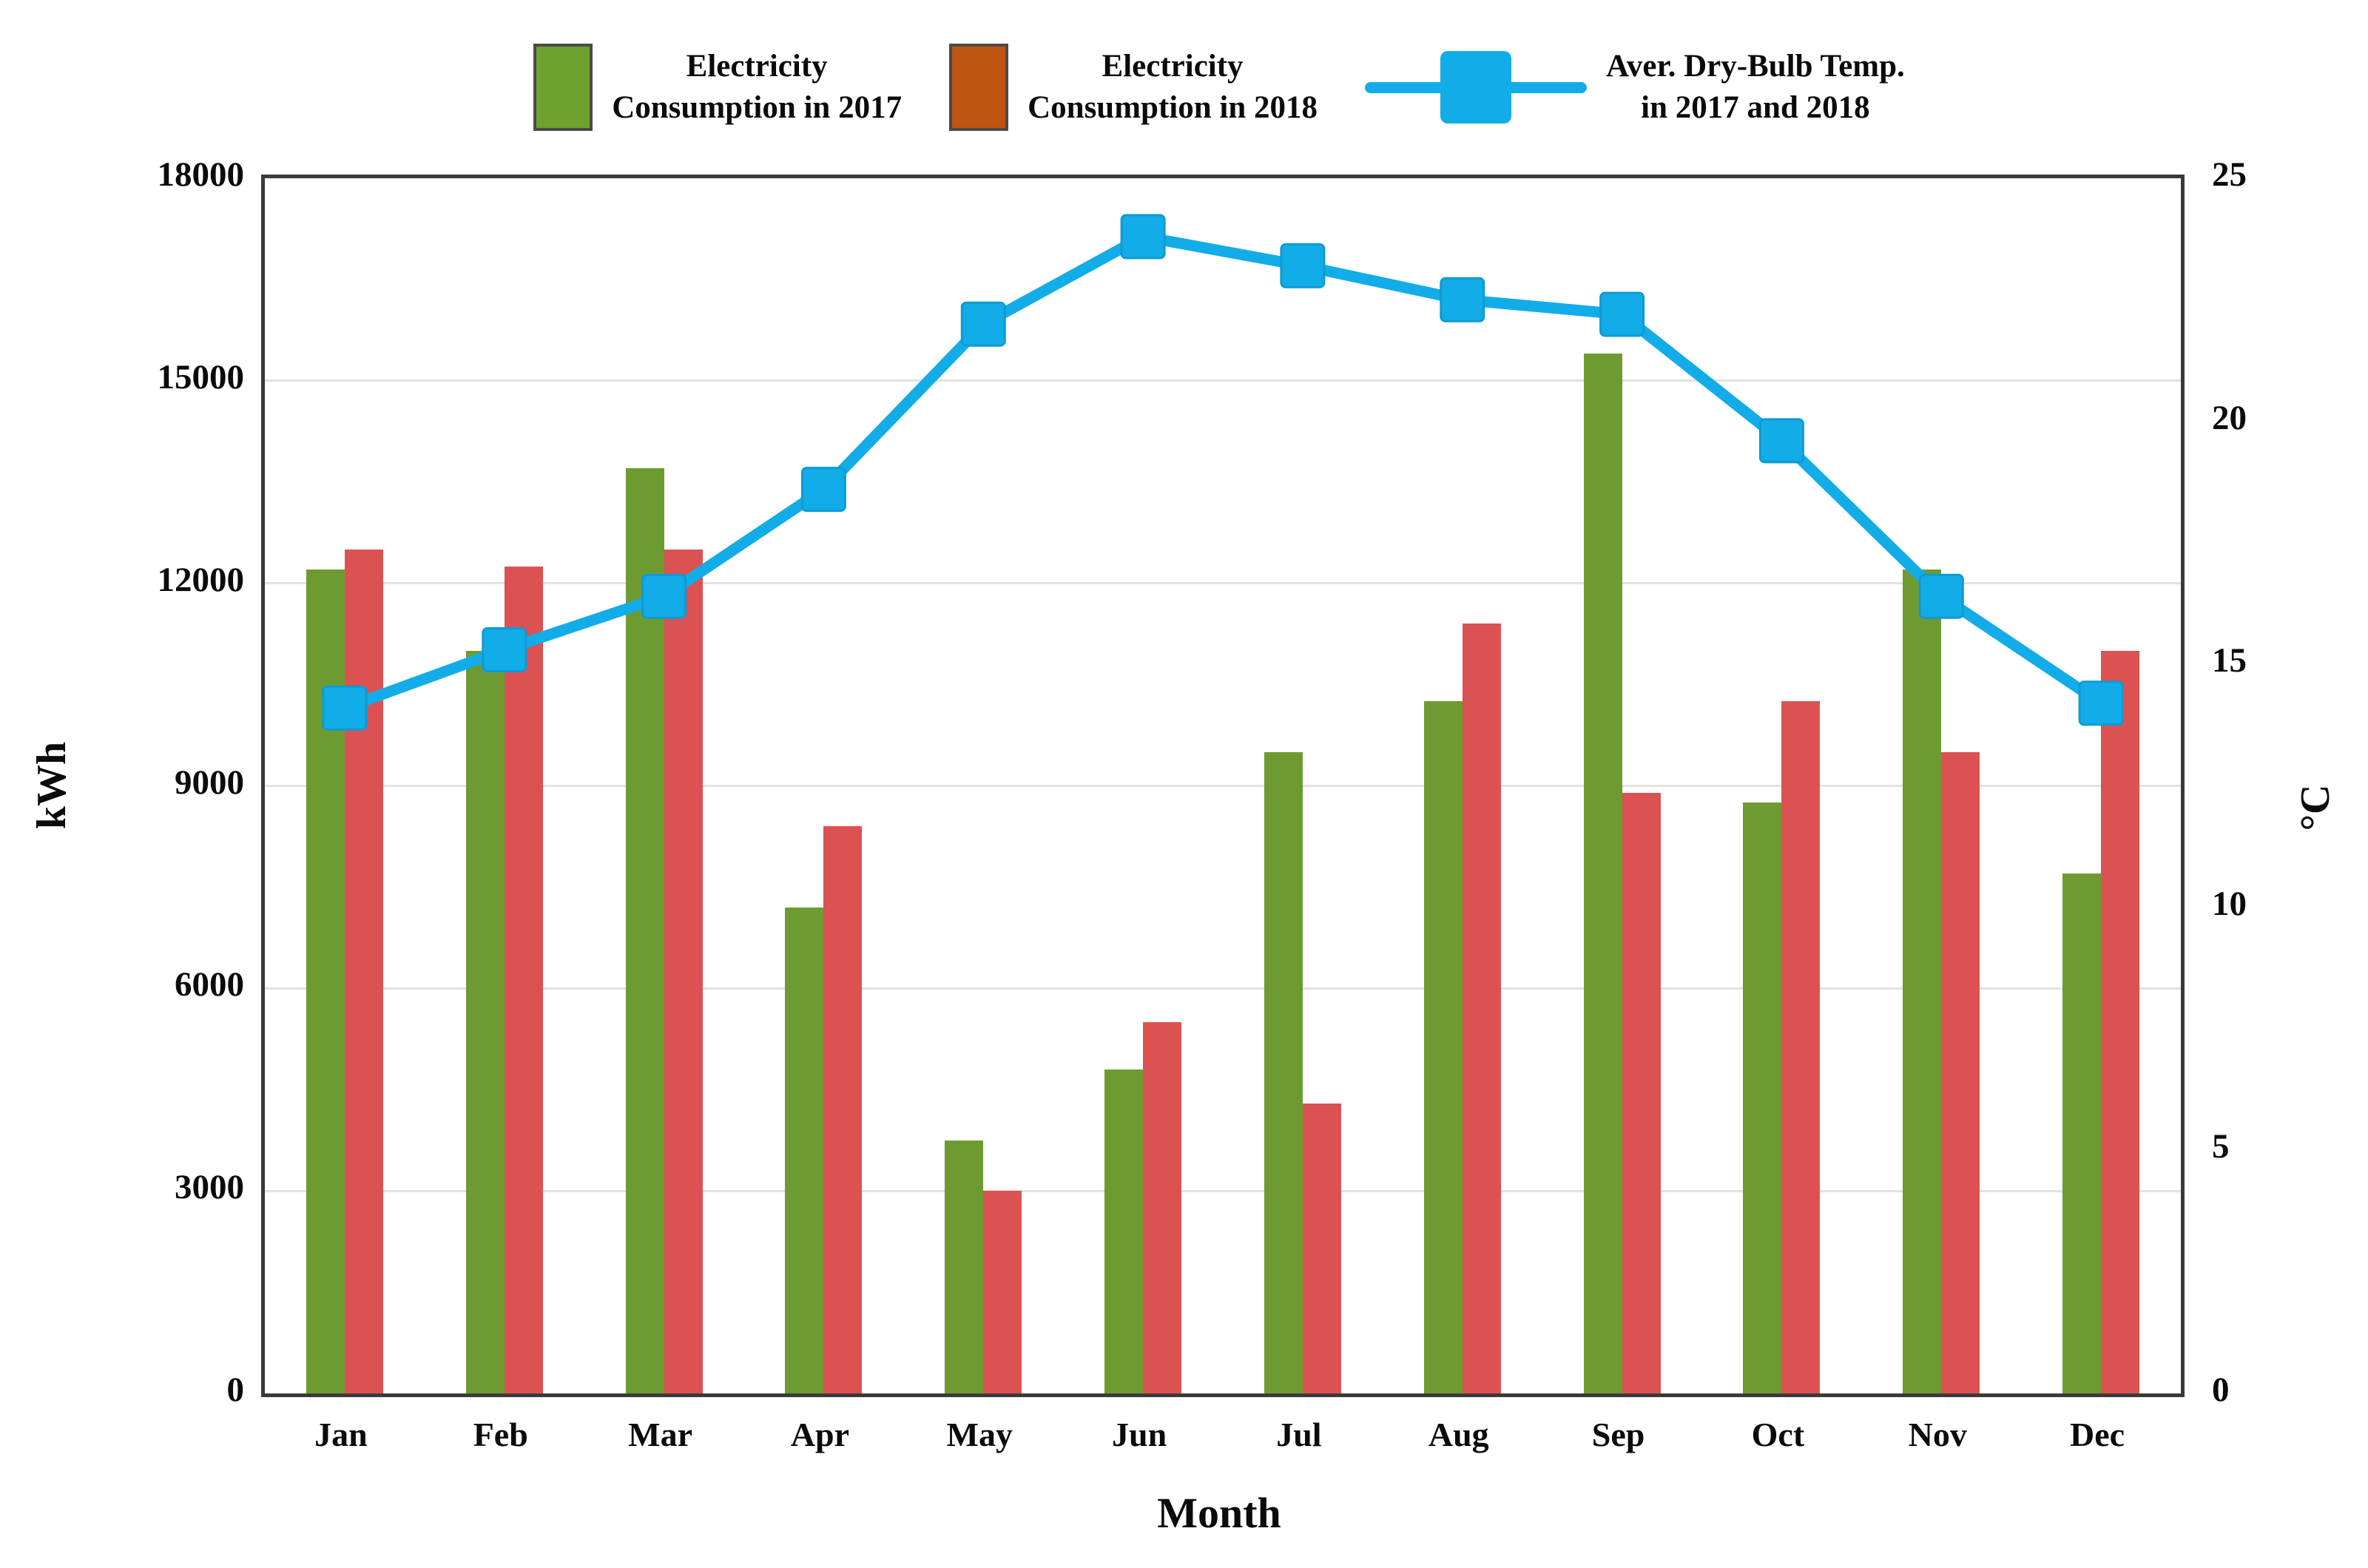 This screenshot has width=2368, height=1568. I want to click on legend-label-temperature-line2: in 2017 and 2018, so click(1756, 107).